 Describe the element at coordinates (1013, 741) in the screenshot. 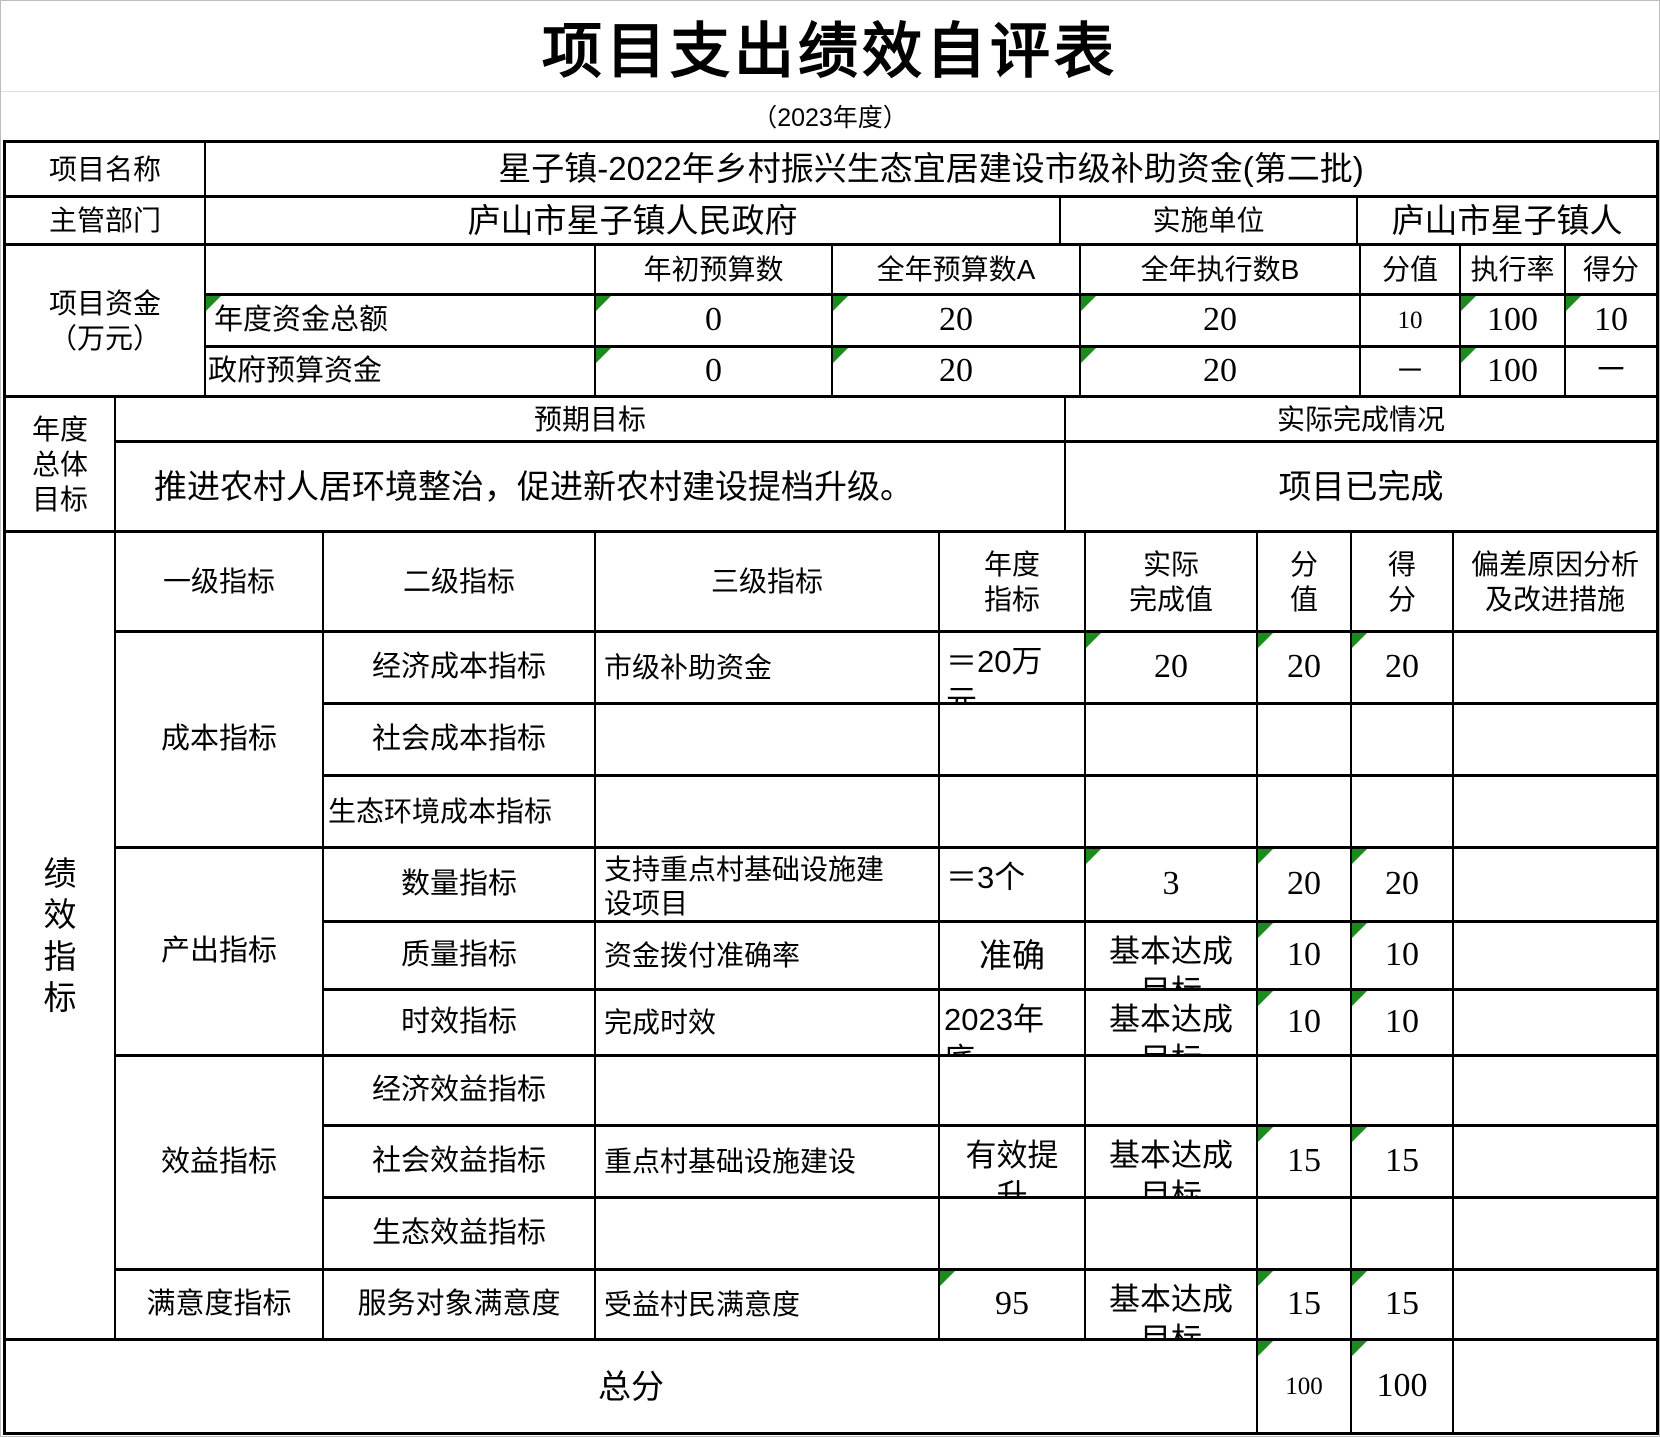

I see `annual-social-cost` at that location.